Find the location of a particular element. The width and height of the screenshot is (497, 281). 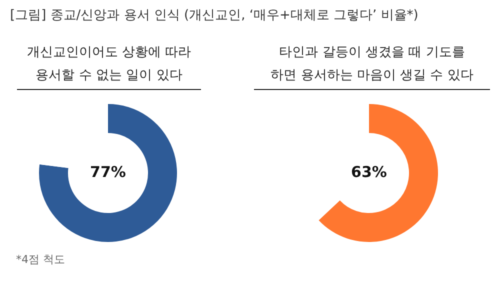

data-label: 77% is located at coordinates (108, 171).